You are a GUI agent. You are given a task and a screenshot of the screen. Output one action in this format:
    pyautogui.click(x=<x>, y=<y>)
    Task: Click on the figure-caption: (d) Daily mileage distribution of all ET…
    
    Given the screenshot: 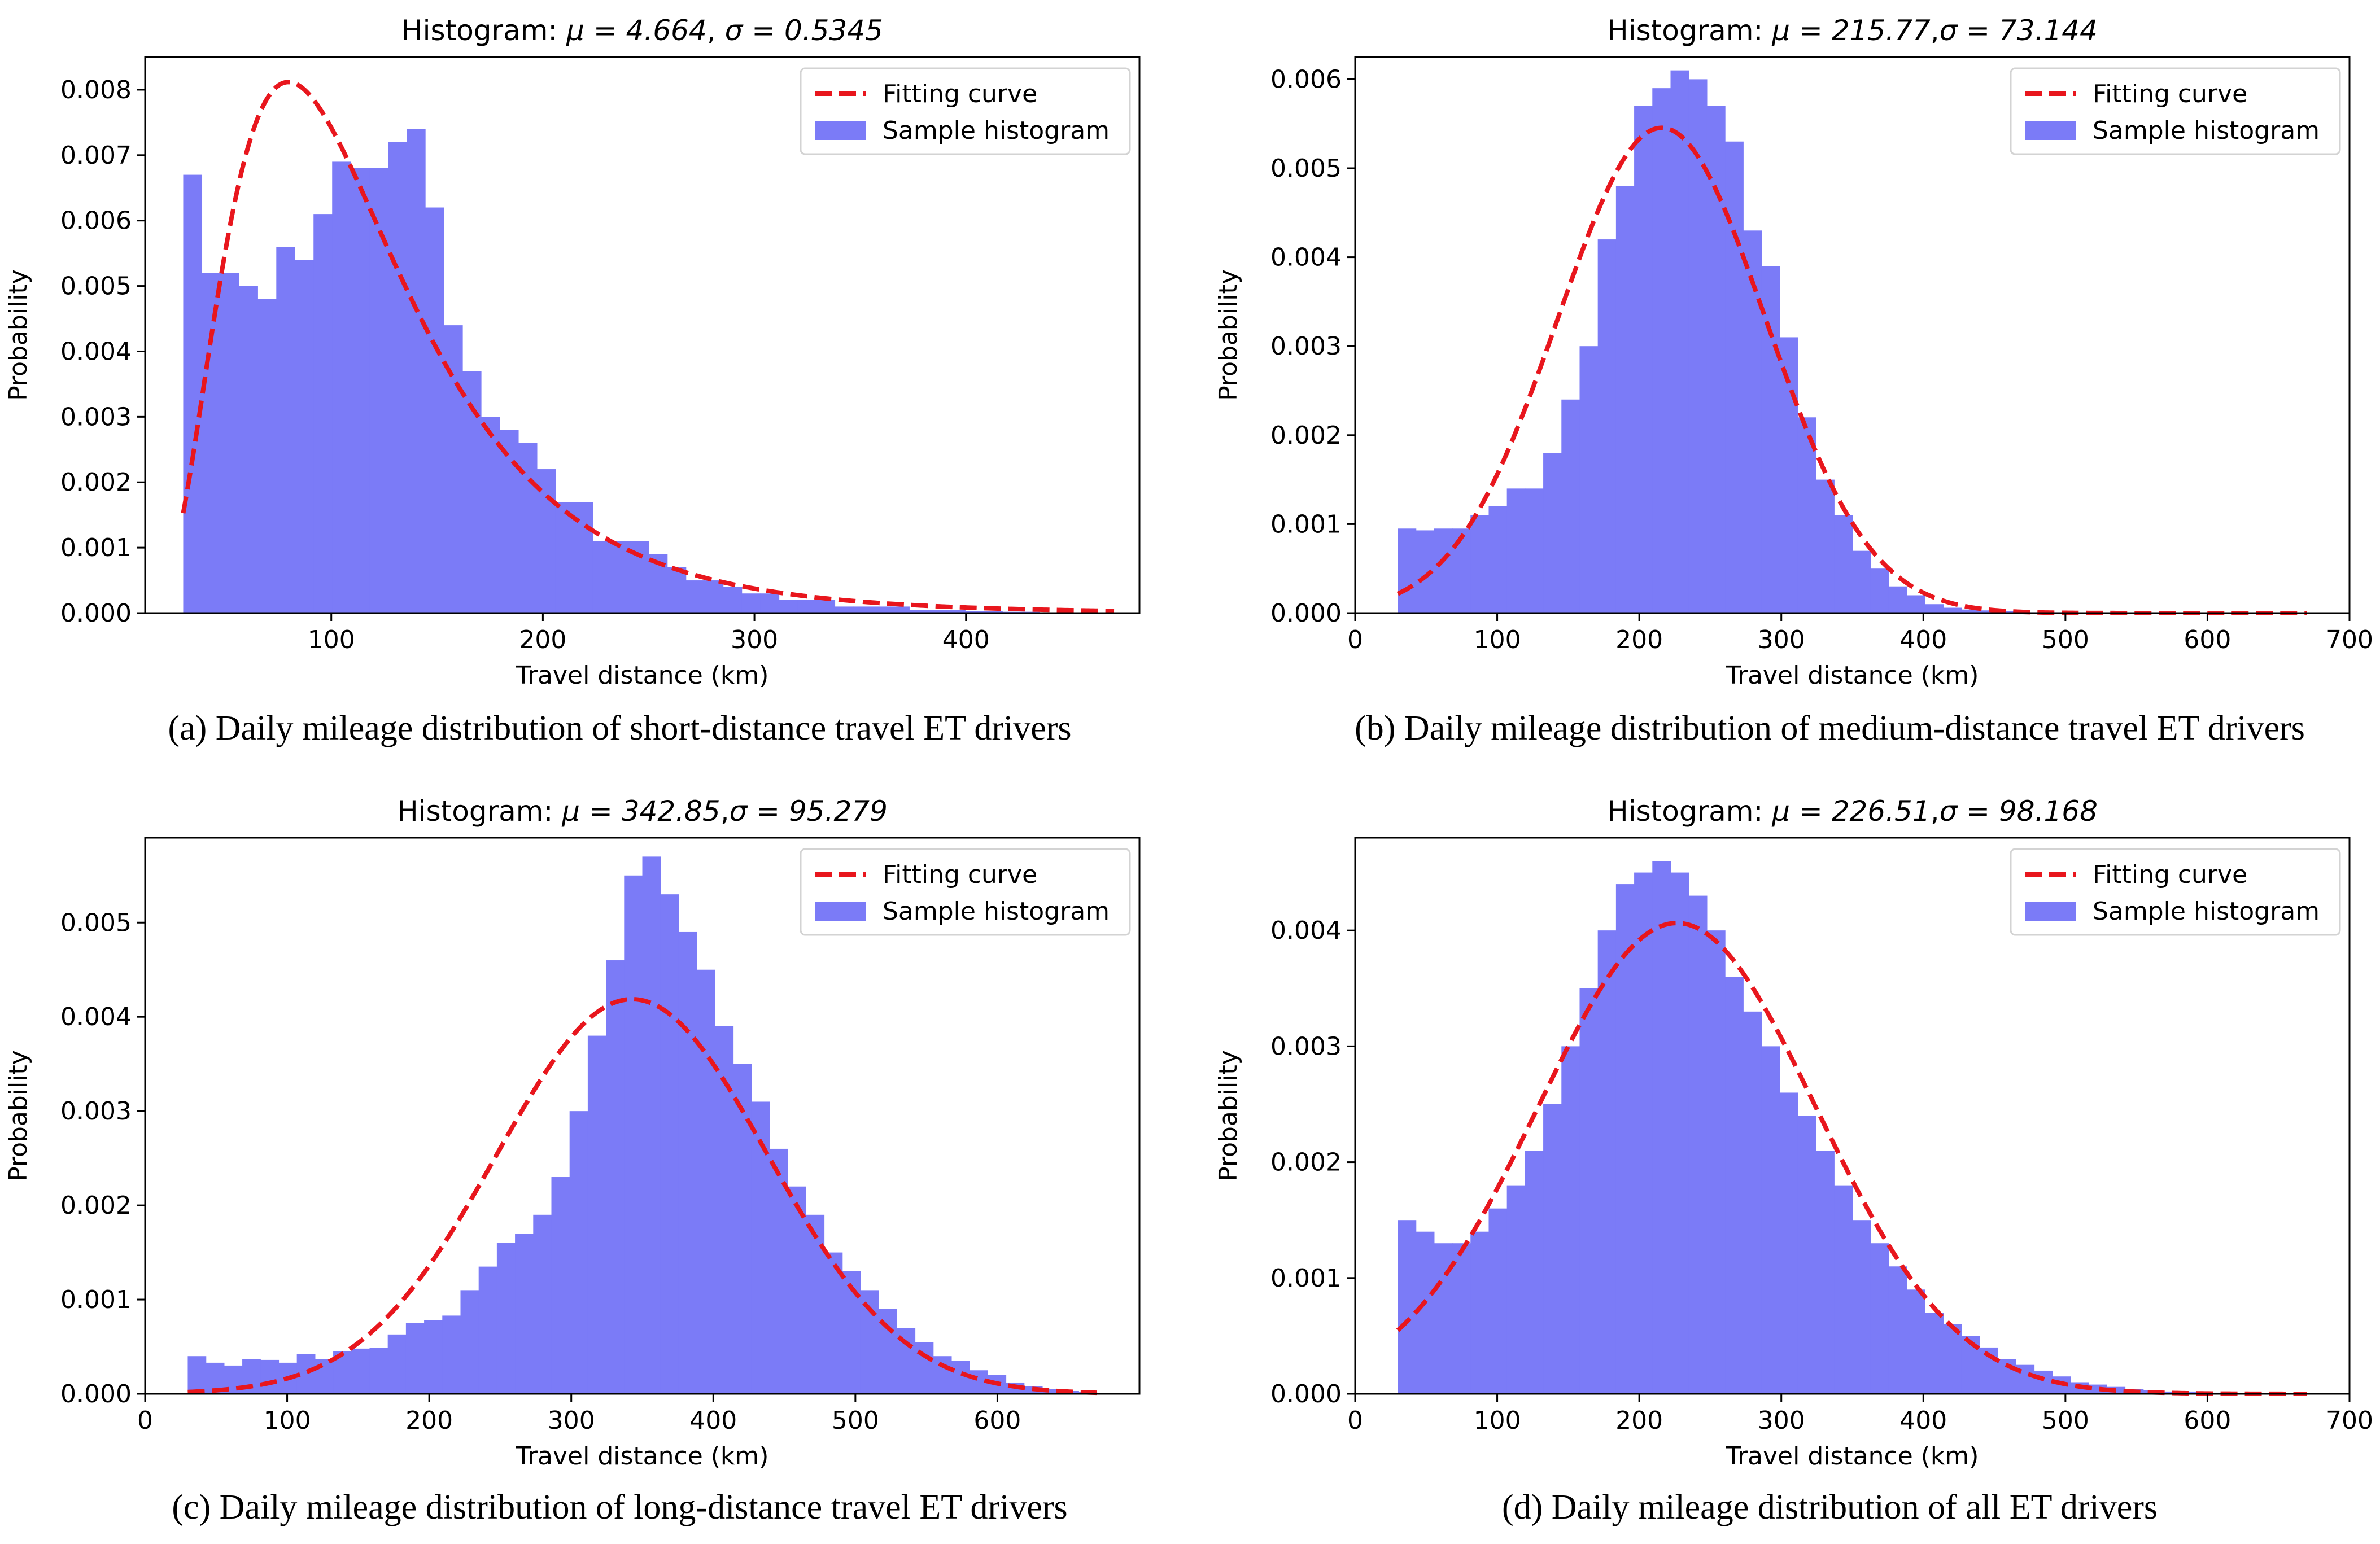 What is the action you would take?
    pyautogui.click(x=1830, y=1507)
    